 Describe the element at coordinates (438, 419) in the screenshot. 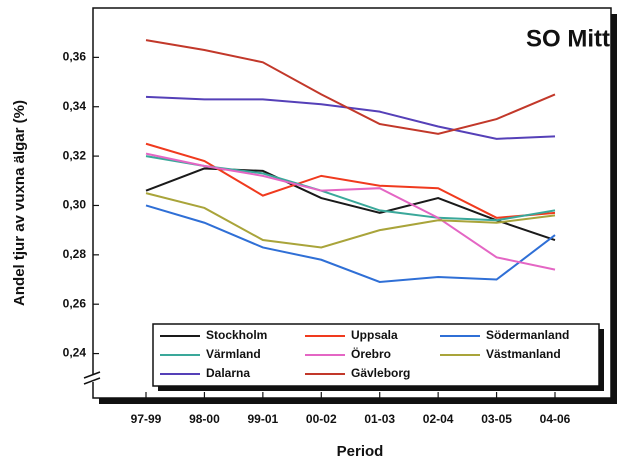

I see `x-tick-label: 02-04` at that location.